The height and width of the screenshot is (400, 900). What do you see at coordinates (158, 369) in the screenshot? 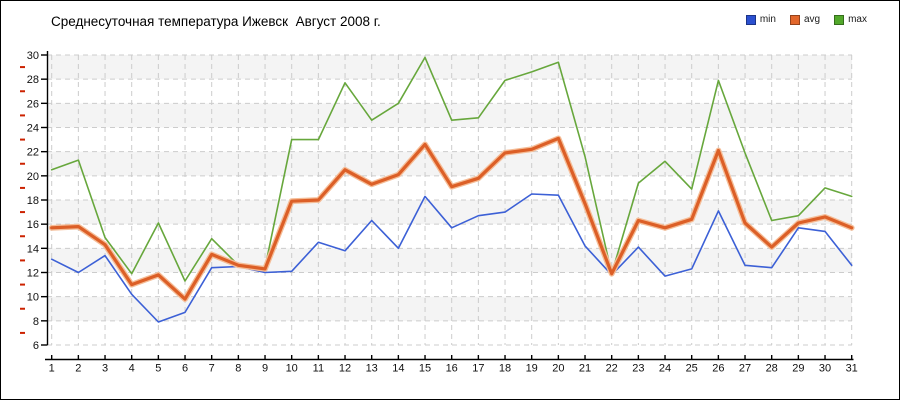
I see `svg-text: 5` at bounding box center [158, 369].